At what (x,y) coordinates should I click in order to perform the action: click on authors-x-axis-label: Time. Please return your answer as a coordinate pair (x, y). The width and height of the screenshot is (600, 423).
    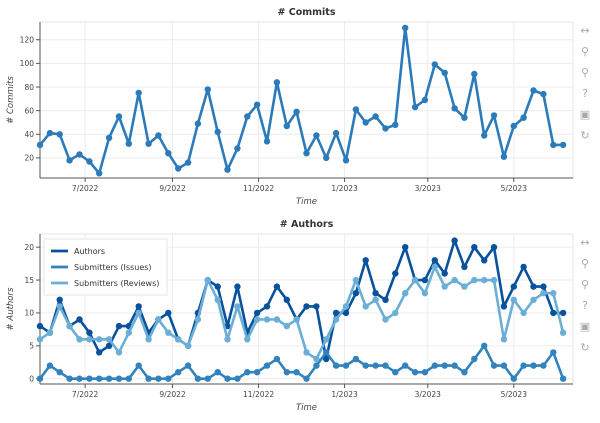
    Looking at the image, I should click on (306, 408).